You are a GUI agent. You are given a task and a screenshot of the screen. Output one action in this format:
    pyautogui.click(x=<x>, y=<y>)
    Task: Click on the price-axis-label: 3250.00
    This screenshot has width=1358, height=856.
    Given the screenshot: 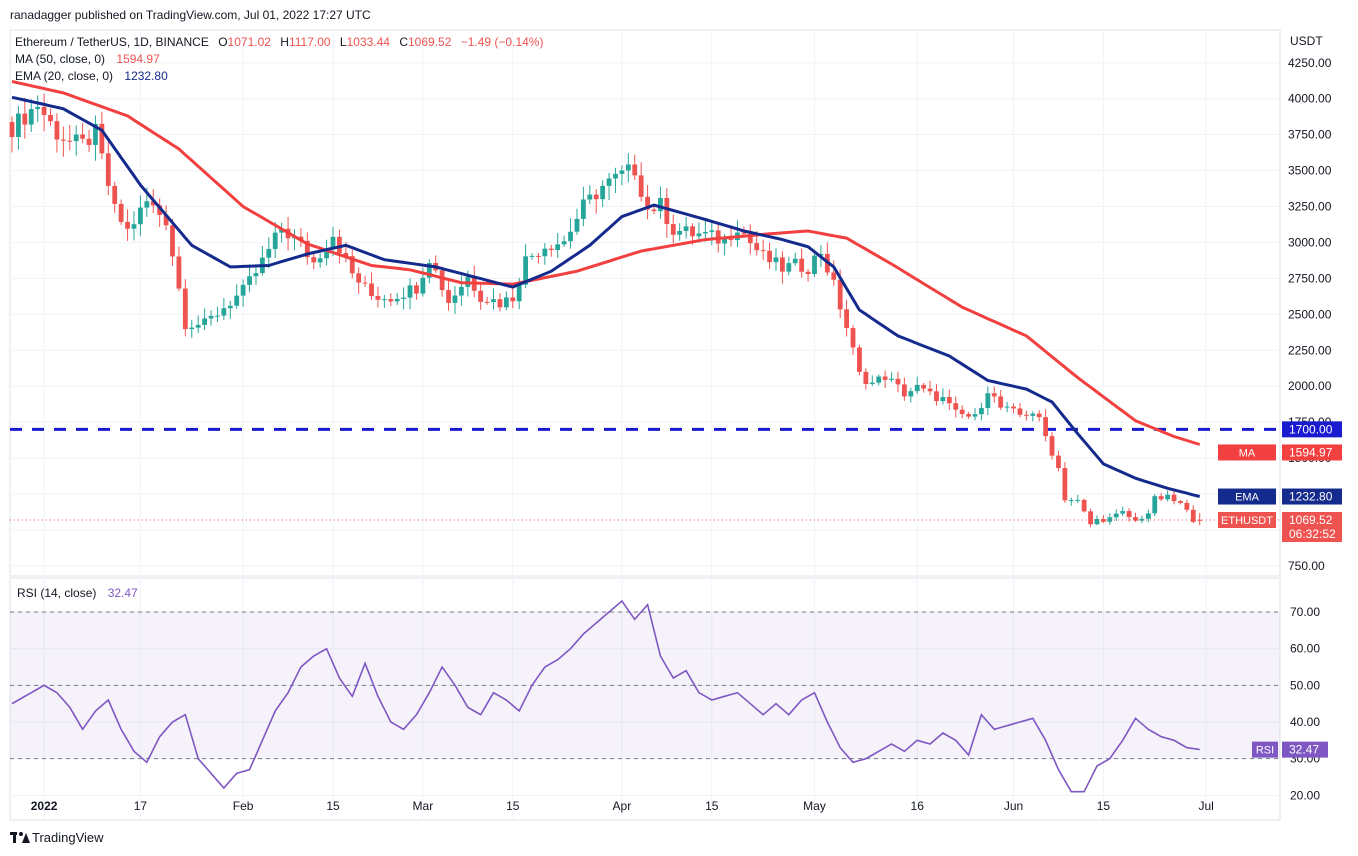 What is the action you would take?
    pyautogui.click(x=1310, y=207)
    